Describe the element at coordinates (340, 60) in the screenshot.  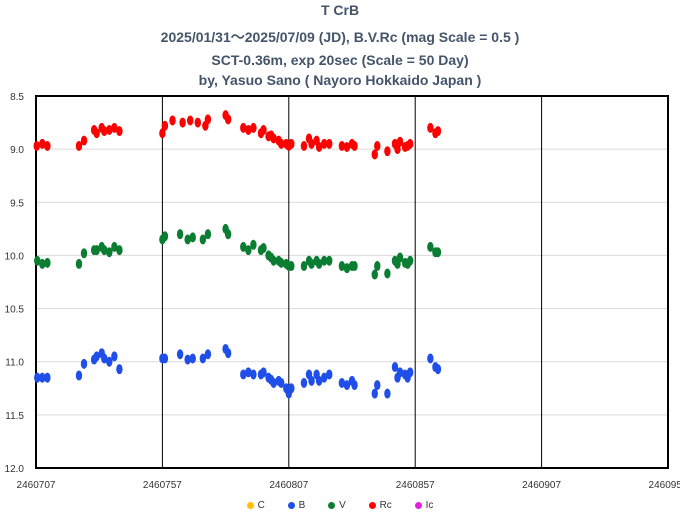
I see `chart-title-line-3: SCT-0.36m, exp 20sec (Scale = 50 Day)` at that location.